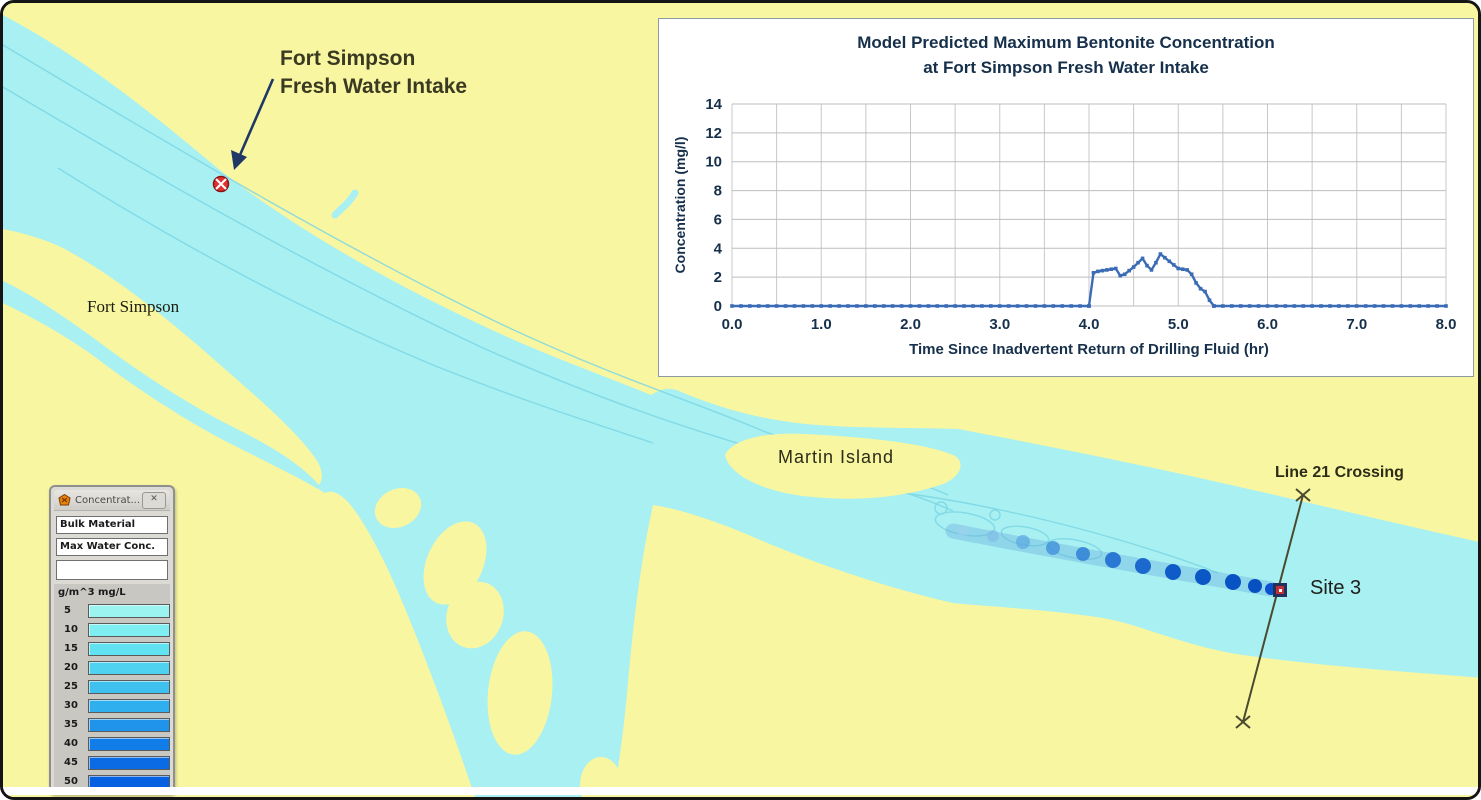 Image resolution: width=1481 pixels, height=800 pixels. Describe the element at coordinates (71, 743) in the screenshot. I see `legend-scale-value: 40` at that location.